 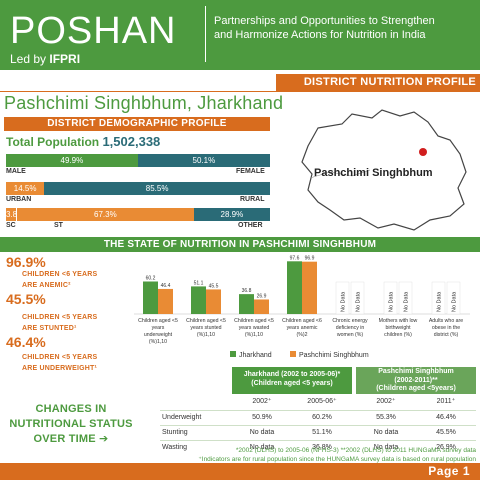 I want to click on led-by-prefix: Led by, so click(x=30, y=59).